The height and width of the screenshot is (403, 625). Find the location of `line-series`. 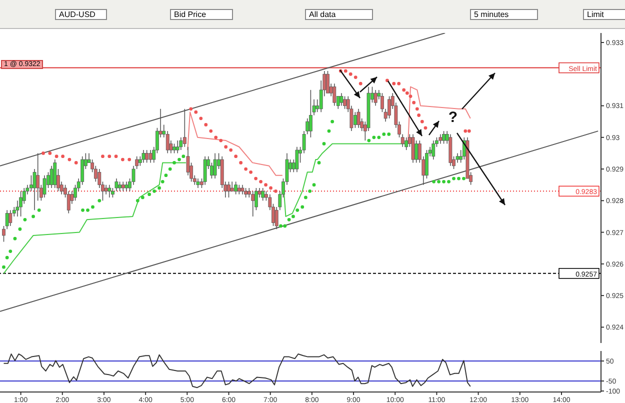

line-series is located at coordinates (237, 371).